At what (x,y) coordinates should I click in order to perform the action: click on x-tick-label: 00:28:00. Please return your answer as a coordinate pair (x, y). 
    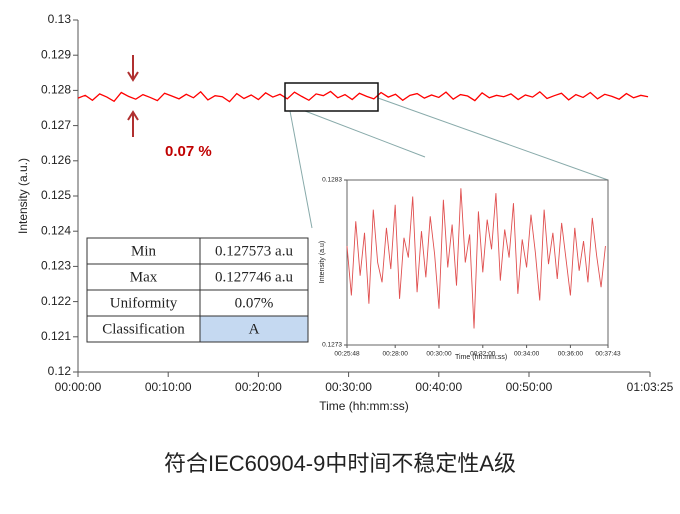
    Looking at the image, I should click on (396, 354).